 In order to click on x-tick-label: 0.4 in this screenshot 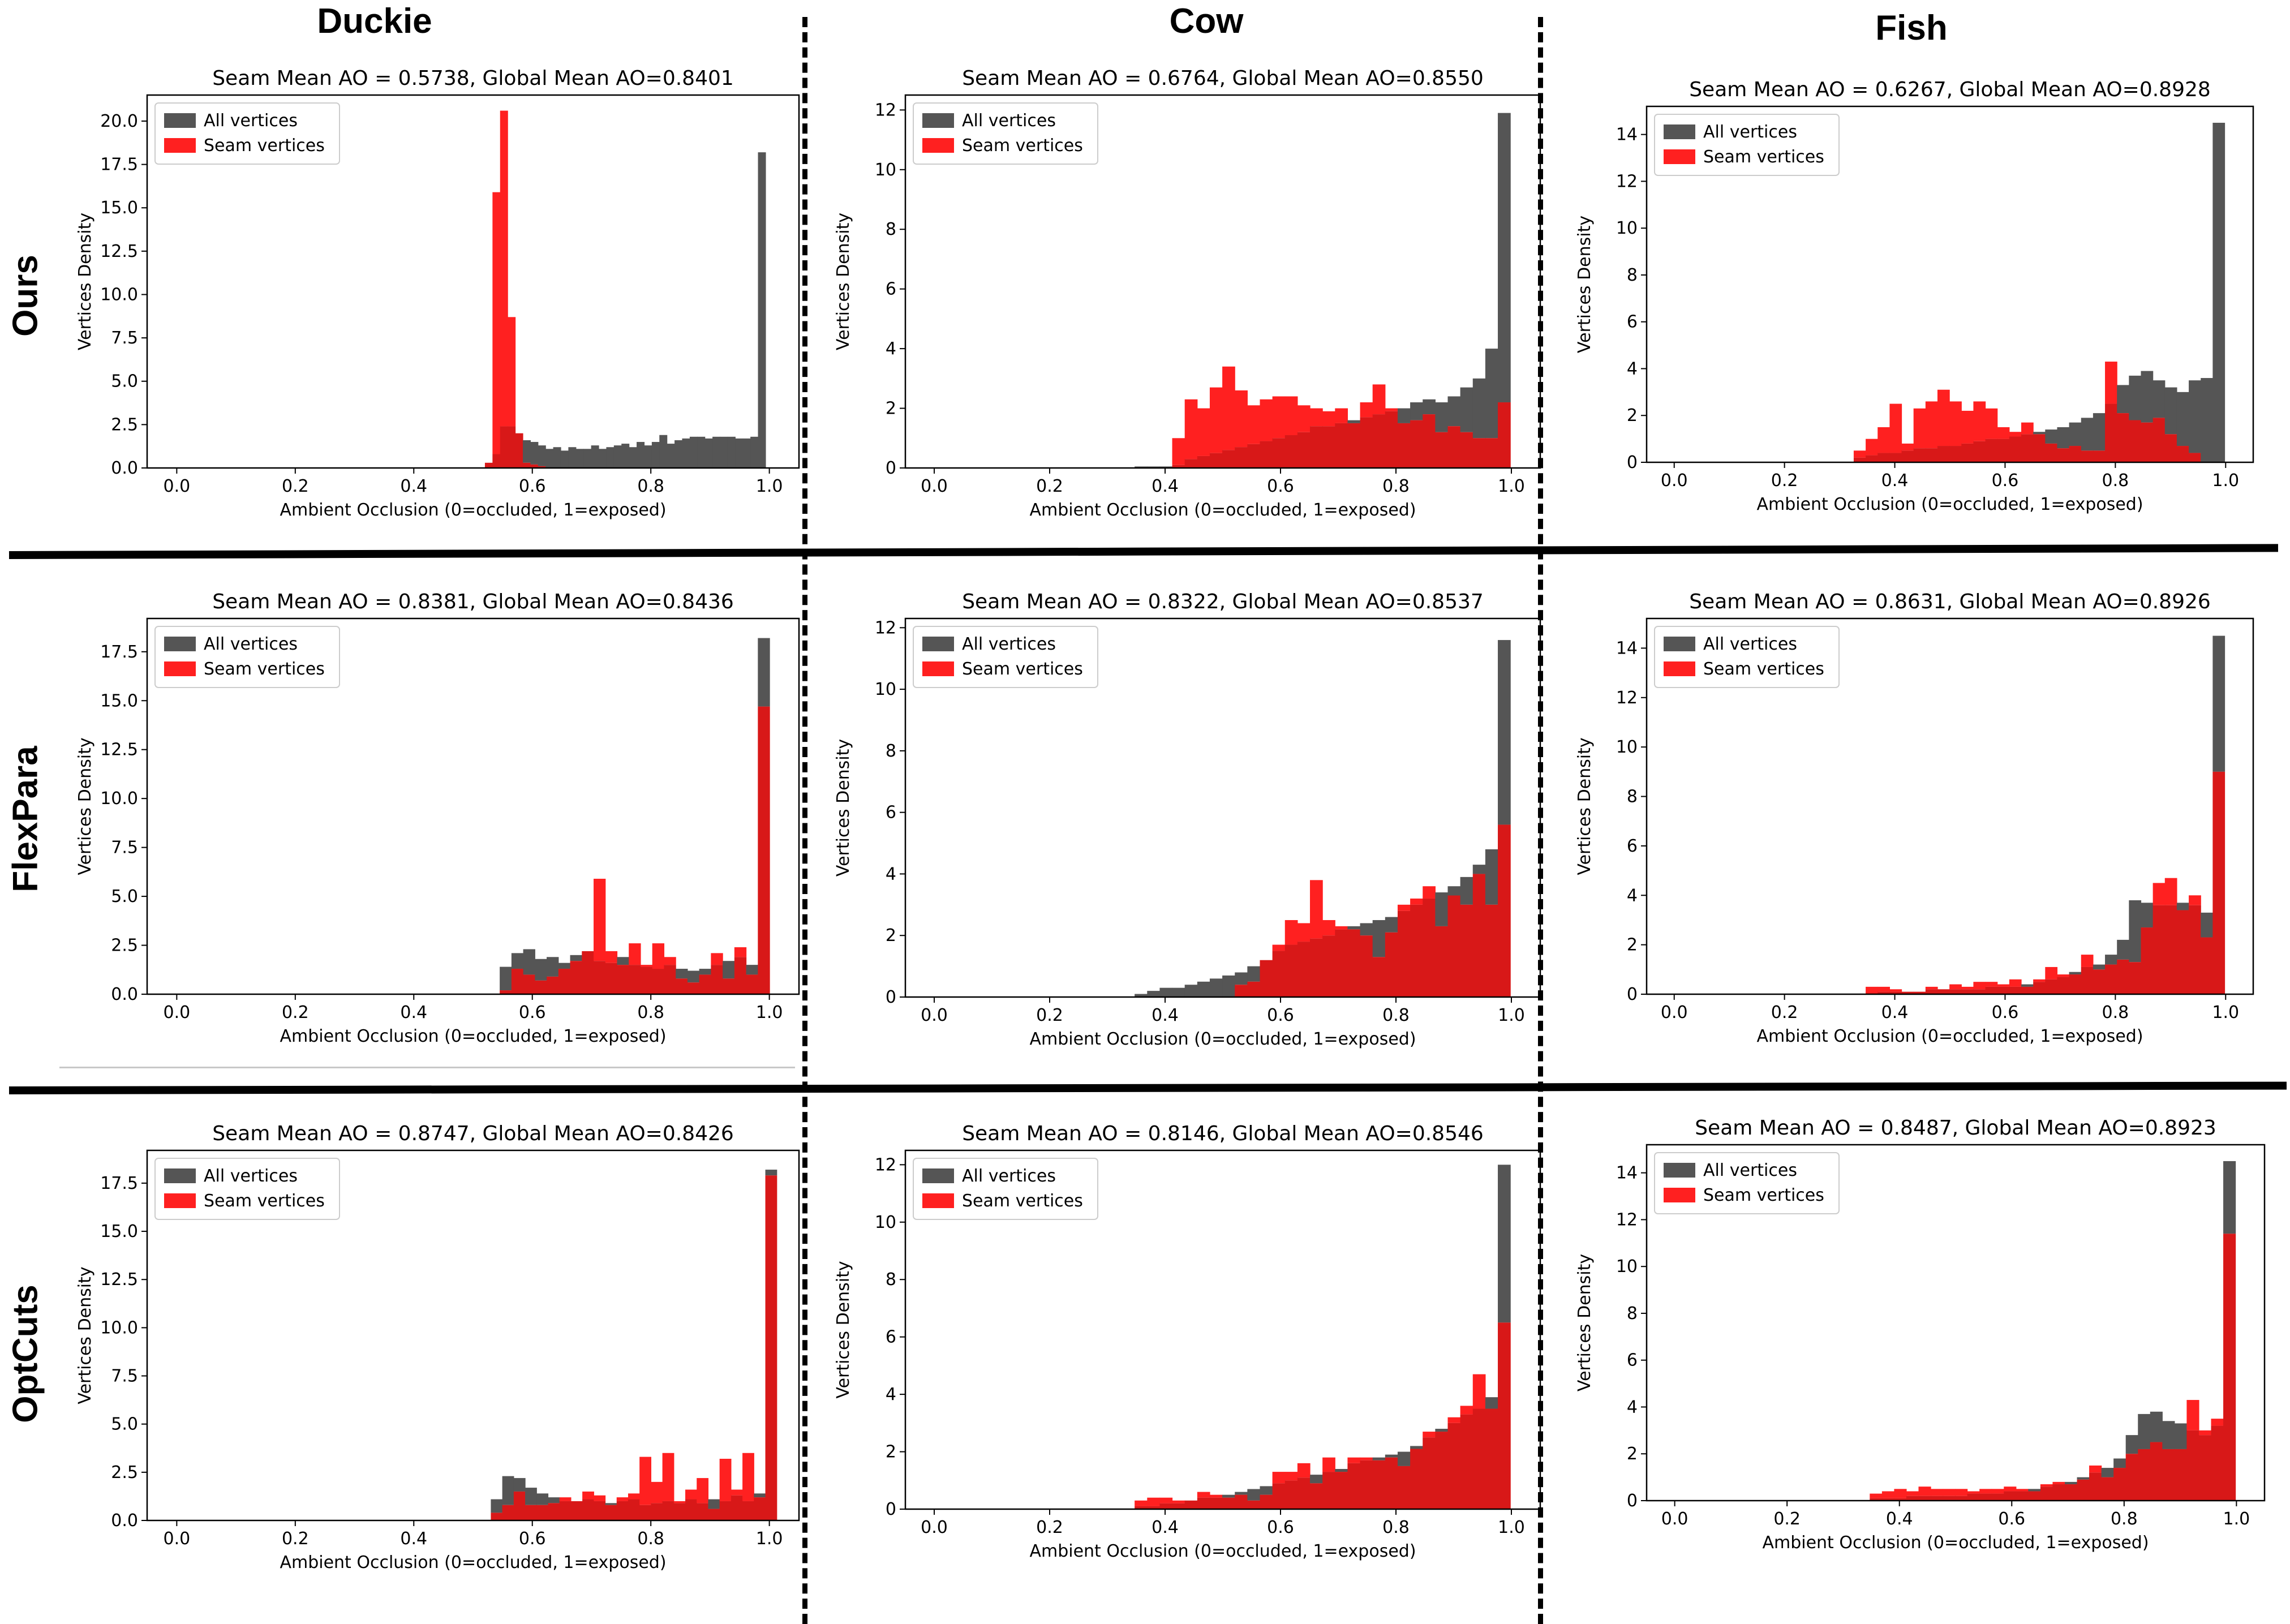, I will do `click(1165, 1527)`.